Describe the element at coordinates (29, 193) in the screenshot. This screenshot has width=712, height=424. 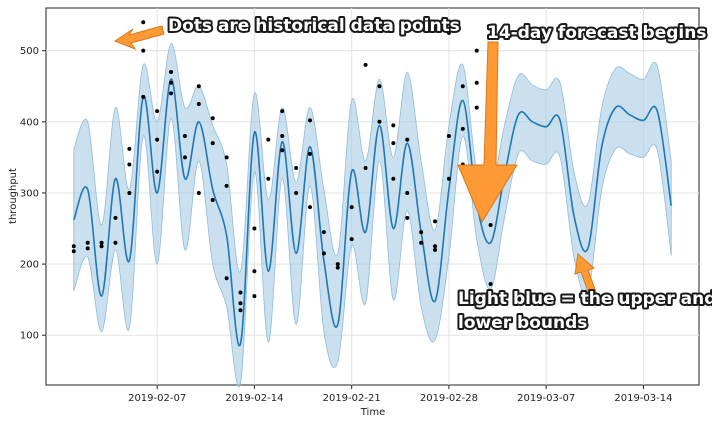
I see `y-tick-label: 300` at that location.